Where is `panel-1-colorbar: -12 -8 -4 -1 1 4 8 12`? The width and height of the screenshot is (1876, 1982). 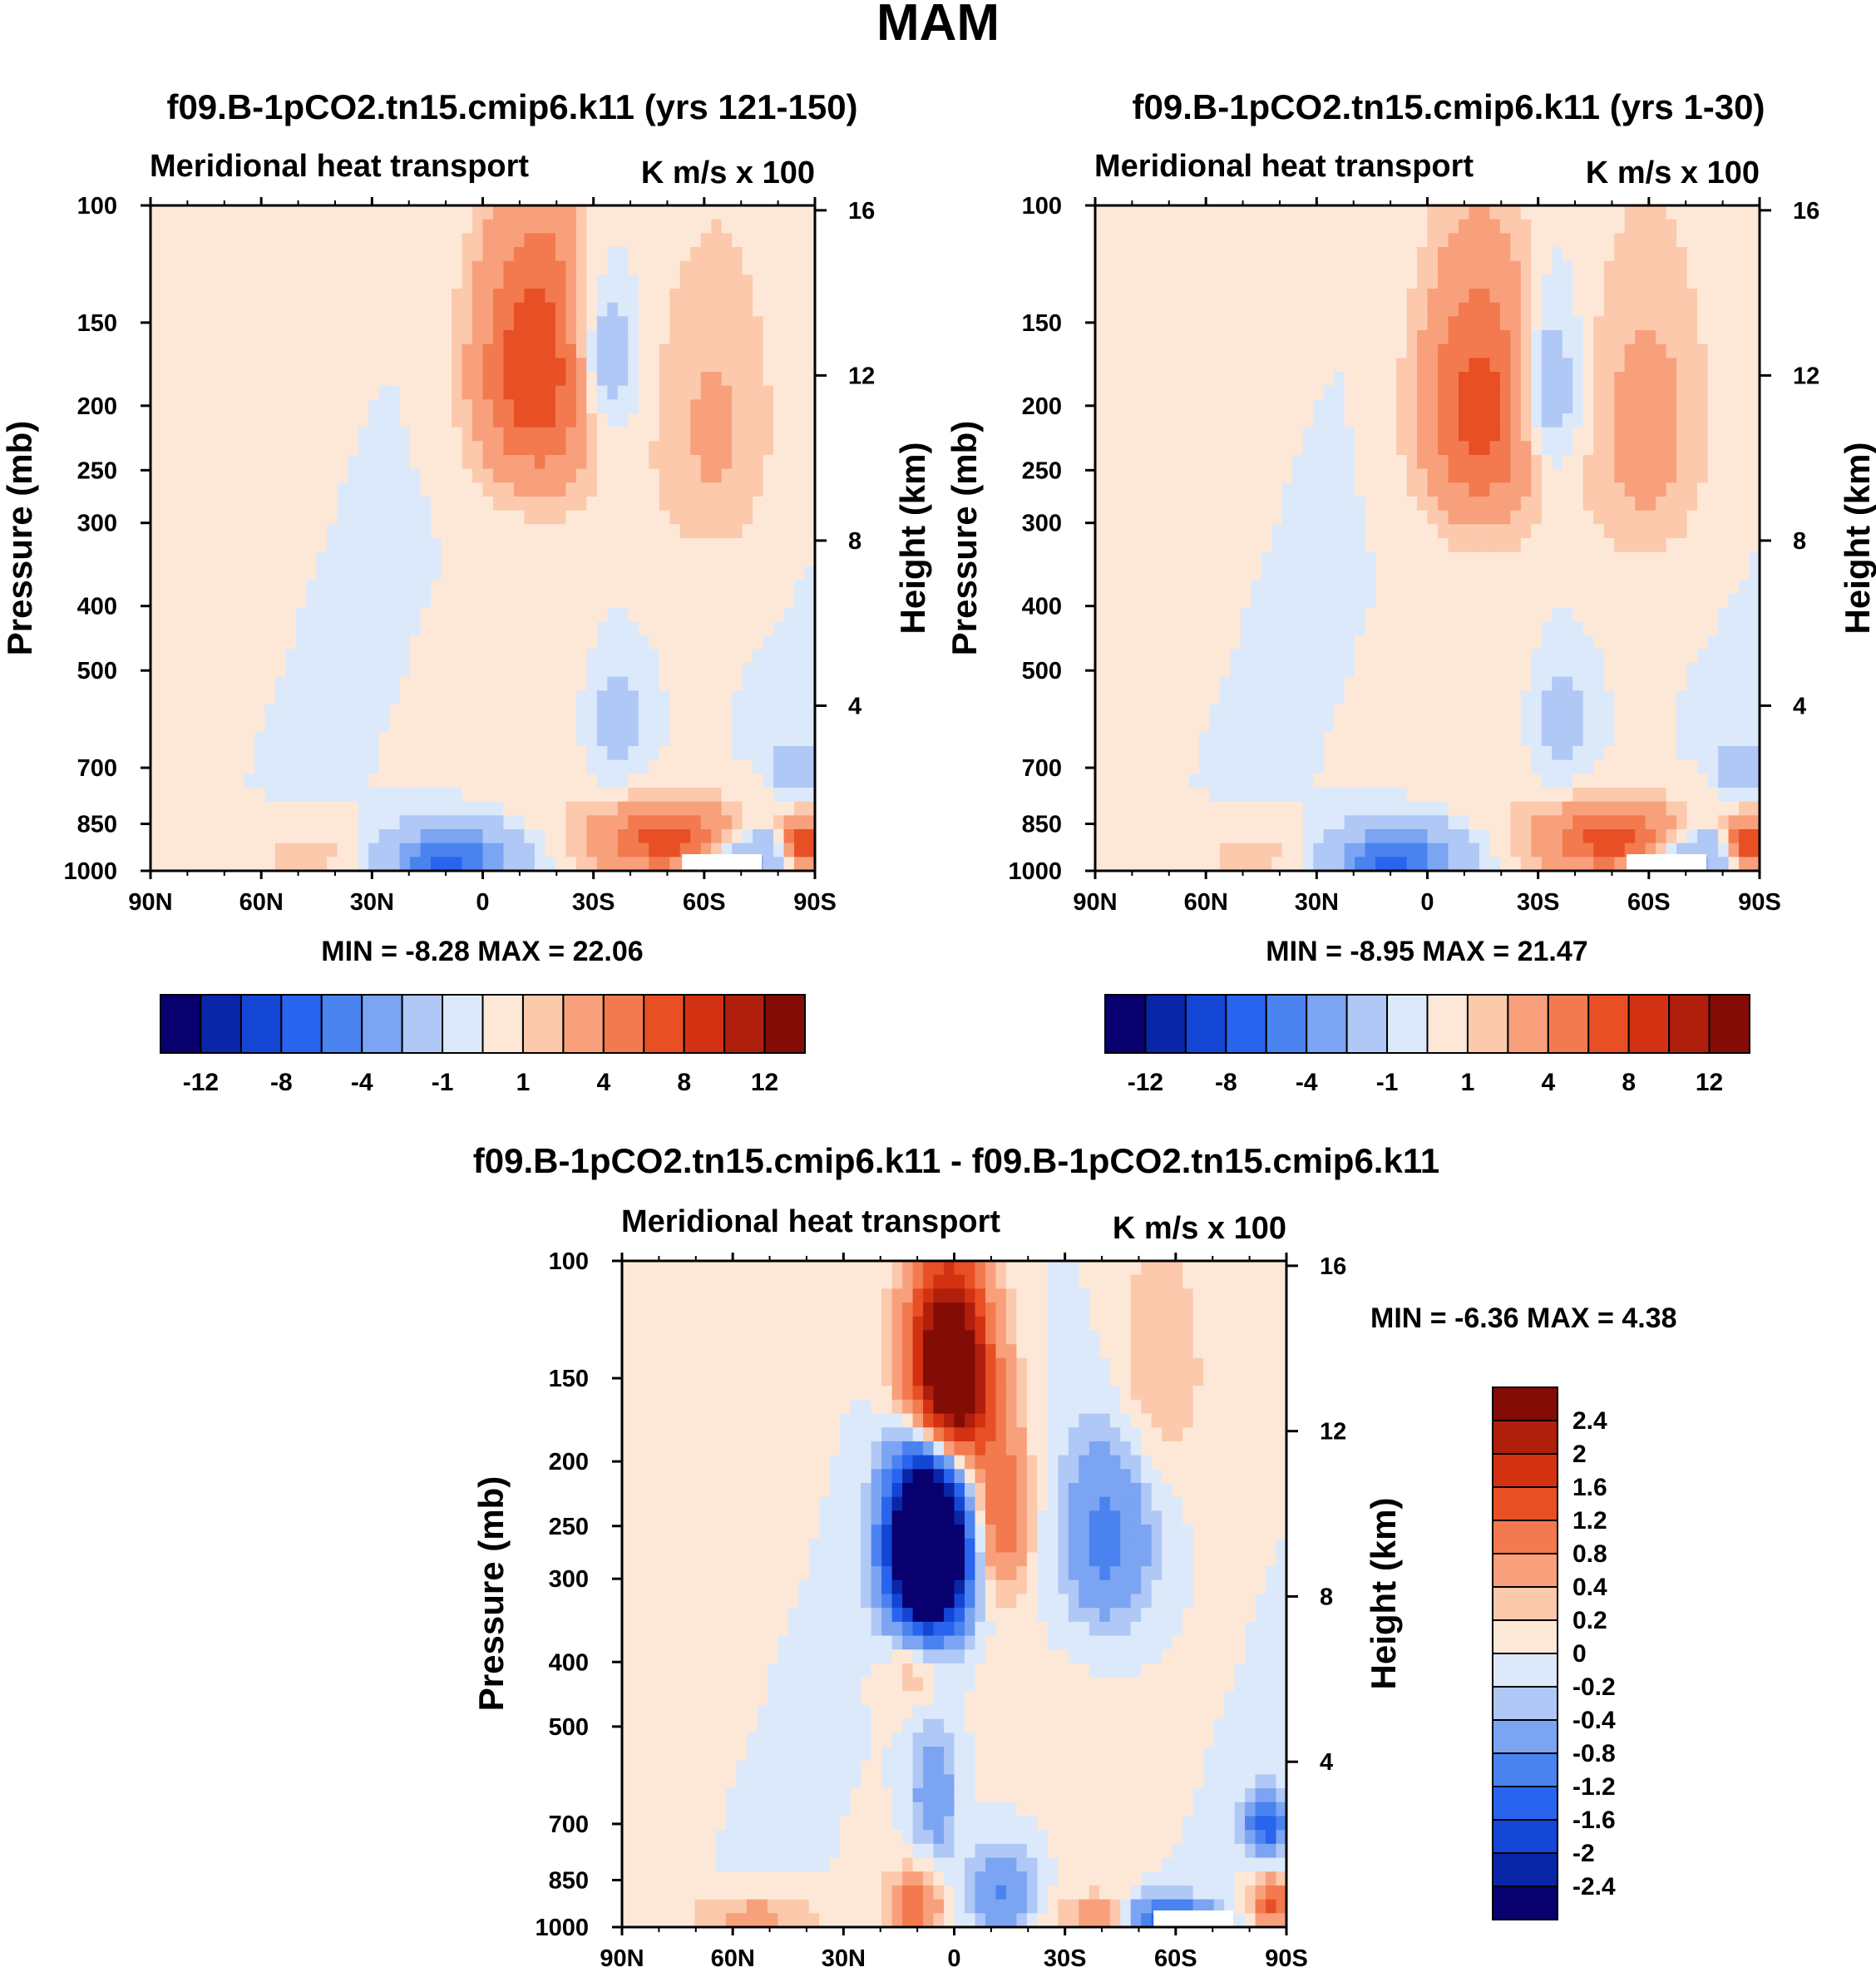
panel-1-colorbar: -12 -8 -4 -1 1 4 8 12 is located at coordinates (483, 1045).